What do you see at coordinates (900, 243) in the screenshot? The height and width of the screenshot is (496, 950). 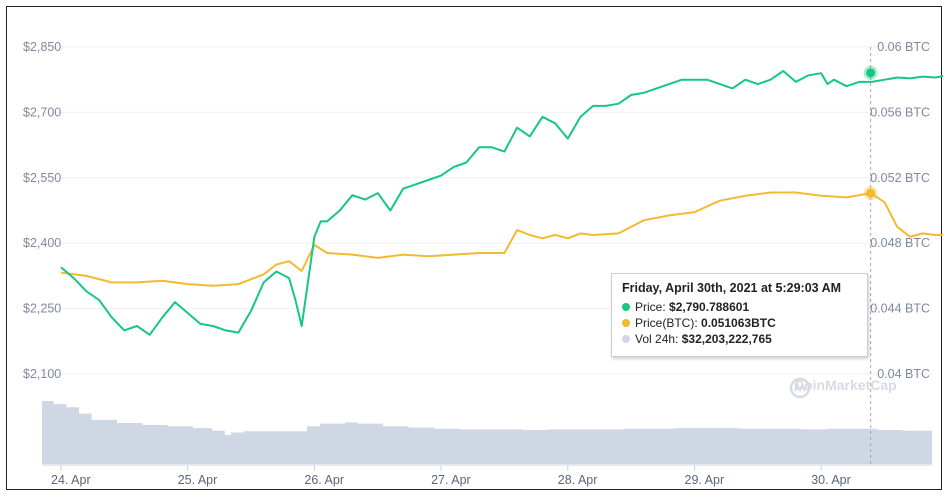 I see `y-right-tick: 0.048 BTC` at bounding box center [900, 243].